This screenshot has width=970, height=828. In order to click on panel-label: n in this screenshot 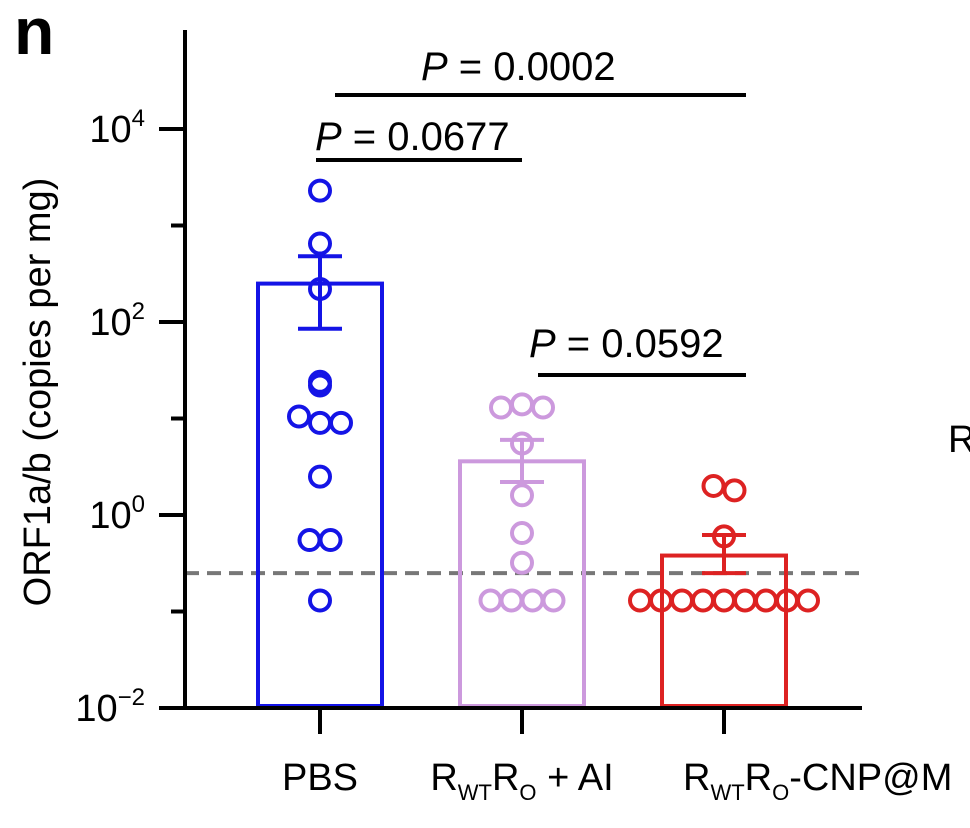, I will do `click(34, 34)`.